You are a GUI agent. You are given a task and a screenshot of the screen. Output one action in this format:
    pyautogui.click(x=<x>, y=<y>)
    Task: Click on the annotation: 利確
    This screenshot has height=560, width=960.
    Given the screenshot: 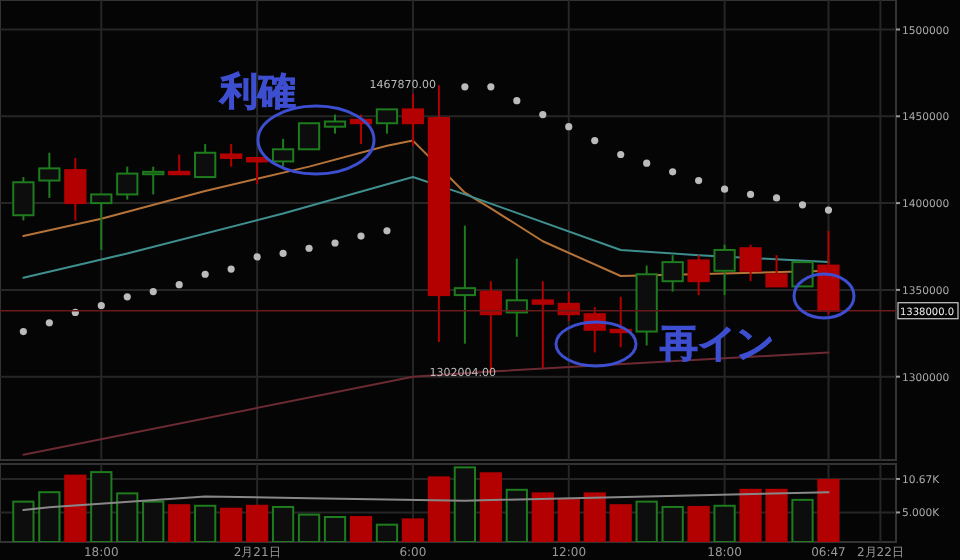 What is the action you would take?
    pyautogui.click(x=257, y=92)
    